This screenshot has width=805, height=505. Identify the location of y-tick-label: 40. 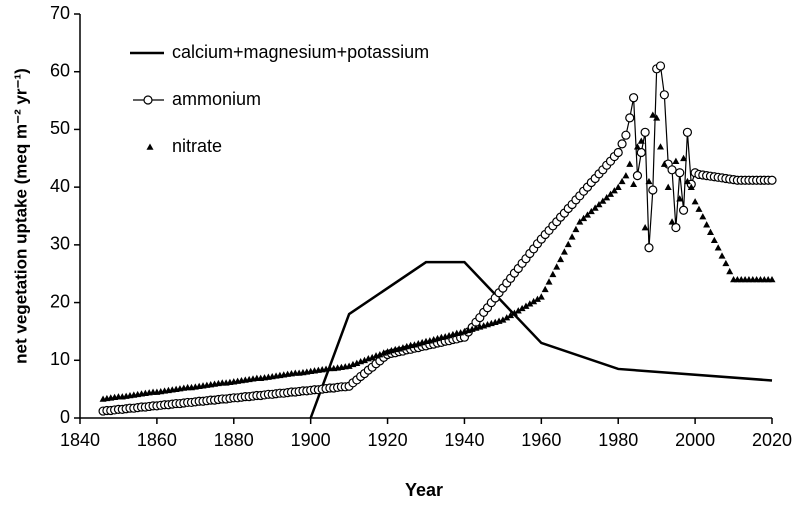
(60, 186).